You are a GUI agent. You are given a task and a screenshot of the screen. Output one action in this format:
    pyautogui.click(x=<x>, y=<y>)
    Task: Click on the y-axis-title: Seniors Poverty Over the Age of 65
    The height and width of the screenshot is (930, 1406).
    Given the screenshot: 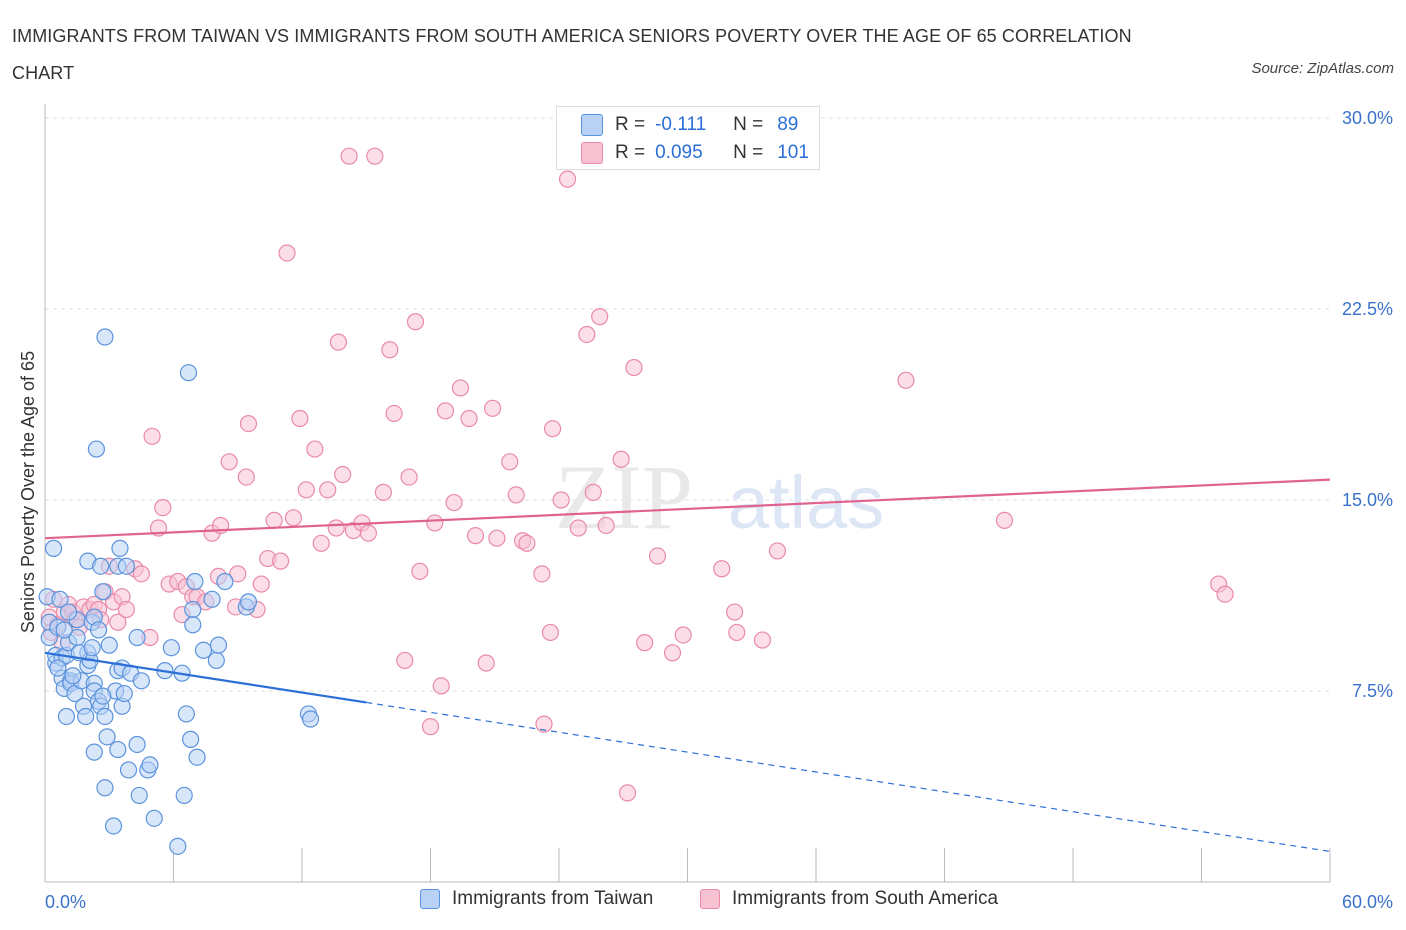 What is the action you would take?
    pyautogui.click(x=28, y=492)
    